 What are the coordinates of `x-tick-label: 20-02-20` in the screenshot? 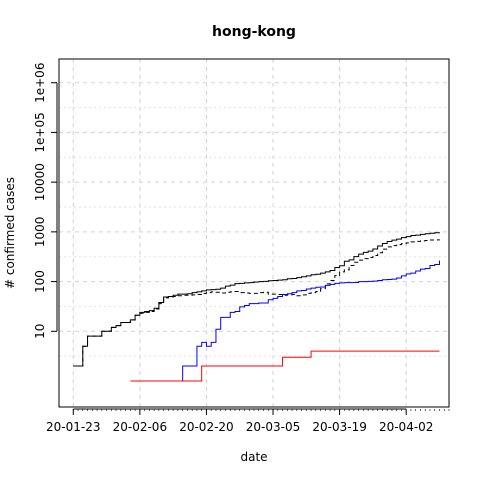 It's located at (206, 427).